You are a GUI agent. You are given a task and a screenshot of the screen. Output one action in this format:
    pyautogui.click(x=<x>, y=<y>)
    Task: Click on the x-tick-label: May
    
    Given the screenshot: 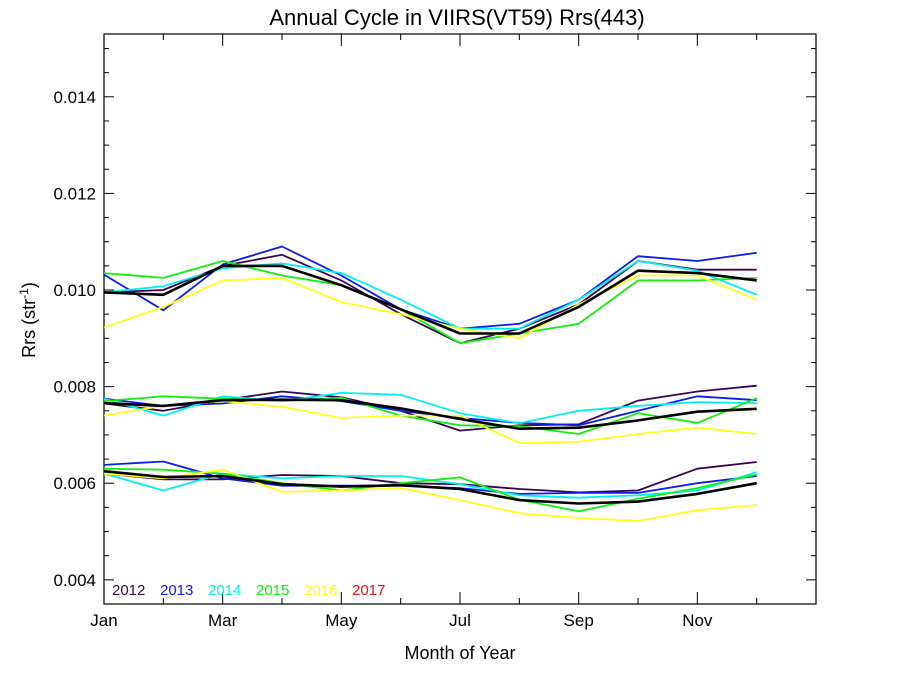 What is the action you would take?
    pyautogui.click(x=341, y=620)
    